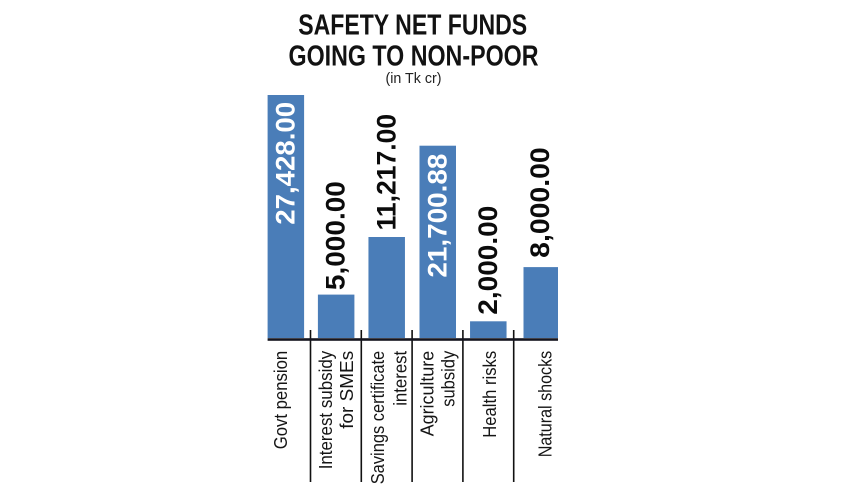  I want to click on svg-text: Health risks, so click(490, 394).